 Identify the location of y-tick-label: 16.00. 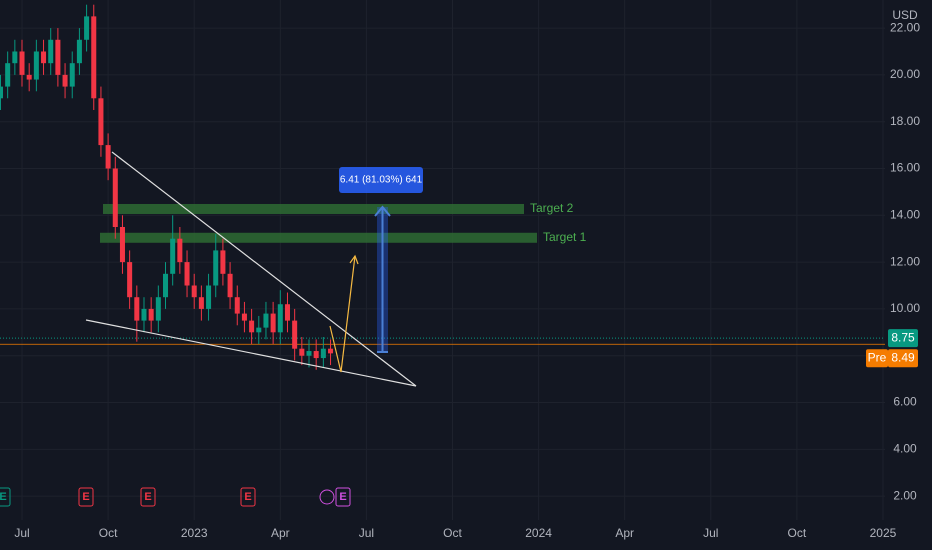
(905, 168).